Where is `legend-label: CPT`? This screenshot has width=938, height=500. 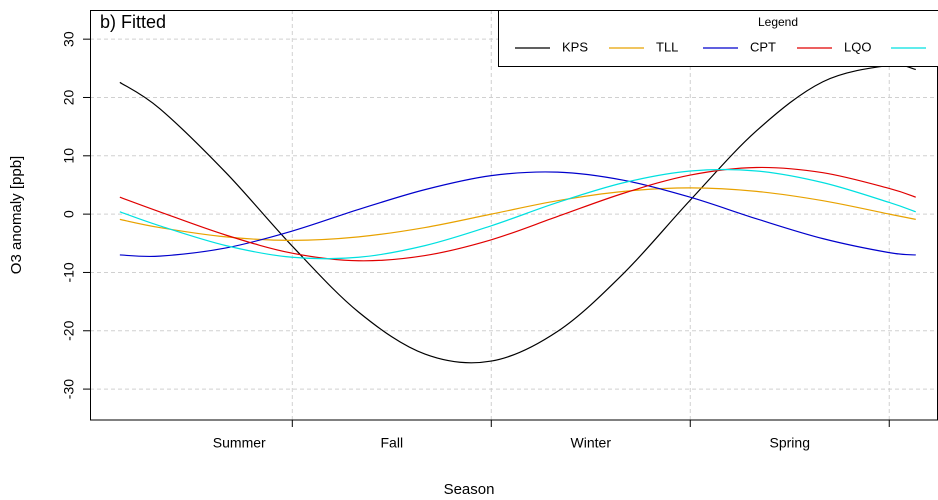
legend-label: CPT is located at coordinates (763, 46).